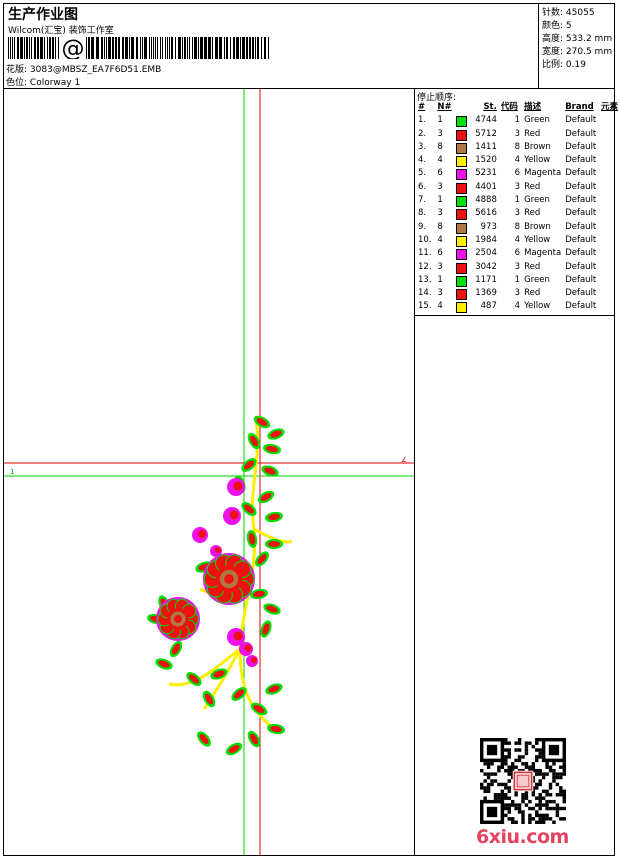  What do you see at coordinates (557, 26) in the screenshot?
I see `info-colors: 颜色: 5` at bounding box center [557, 26].